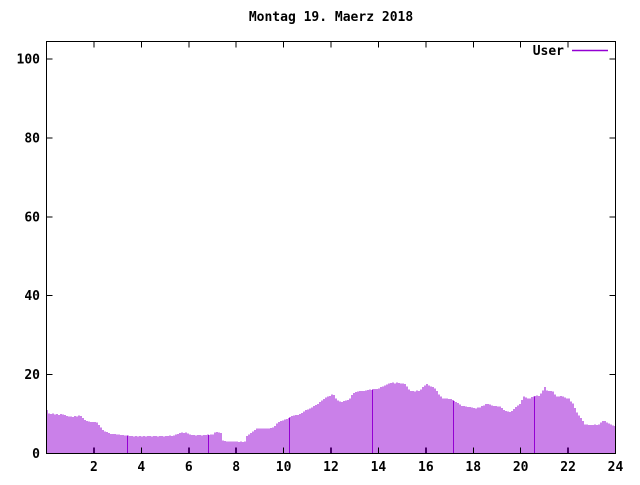 Image resolution: width=640 pixels, height=485 pixels. I want to click on y-tick-label: 80, so click(32, 138).